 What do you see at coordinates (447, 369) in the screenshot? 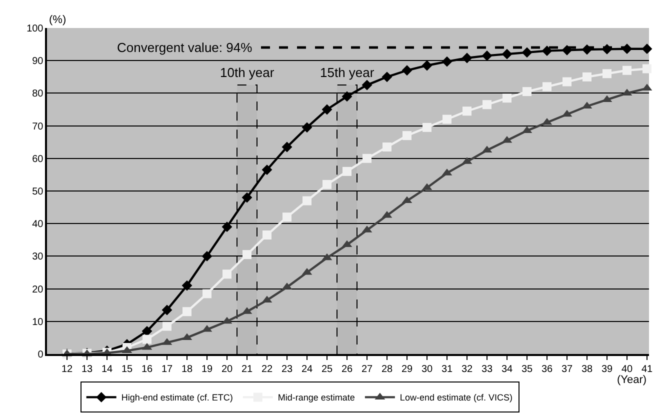
I see `x-tick-label: 31` at bounding box center [447, 369].